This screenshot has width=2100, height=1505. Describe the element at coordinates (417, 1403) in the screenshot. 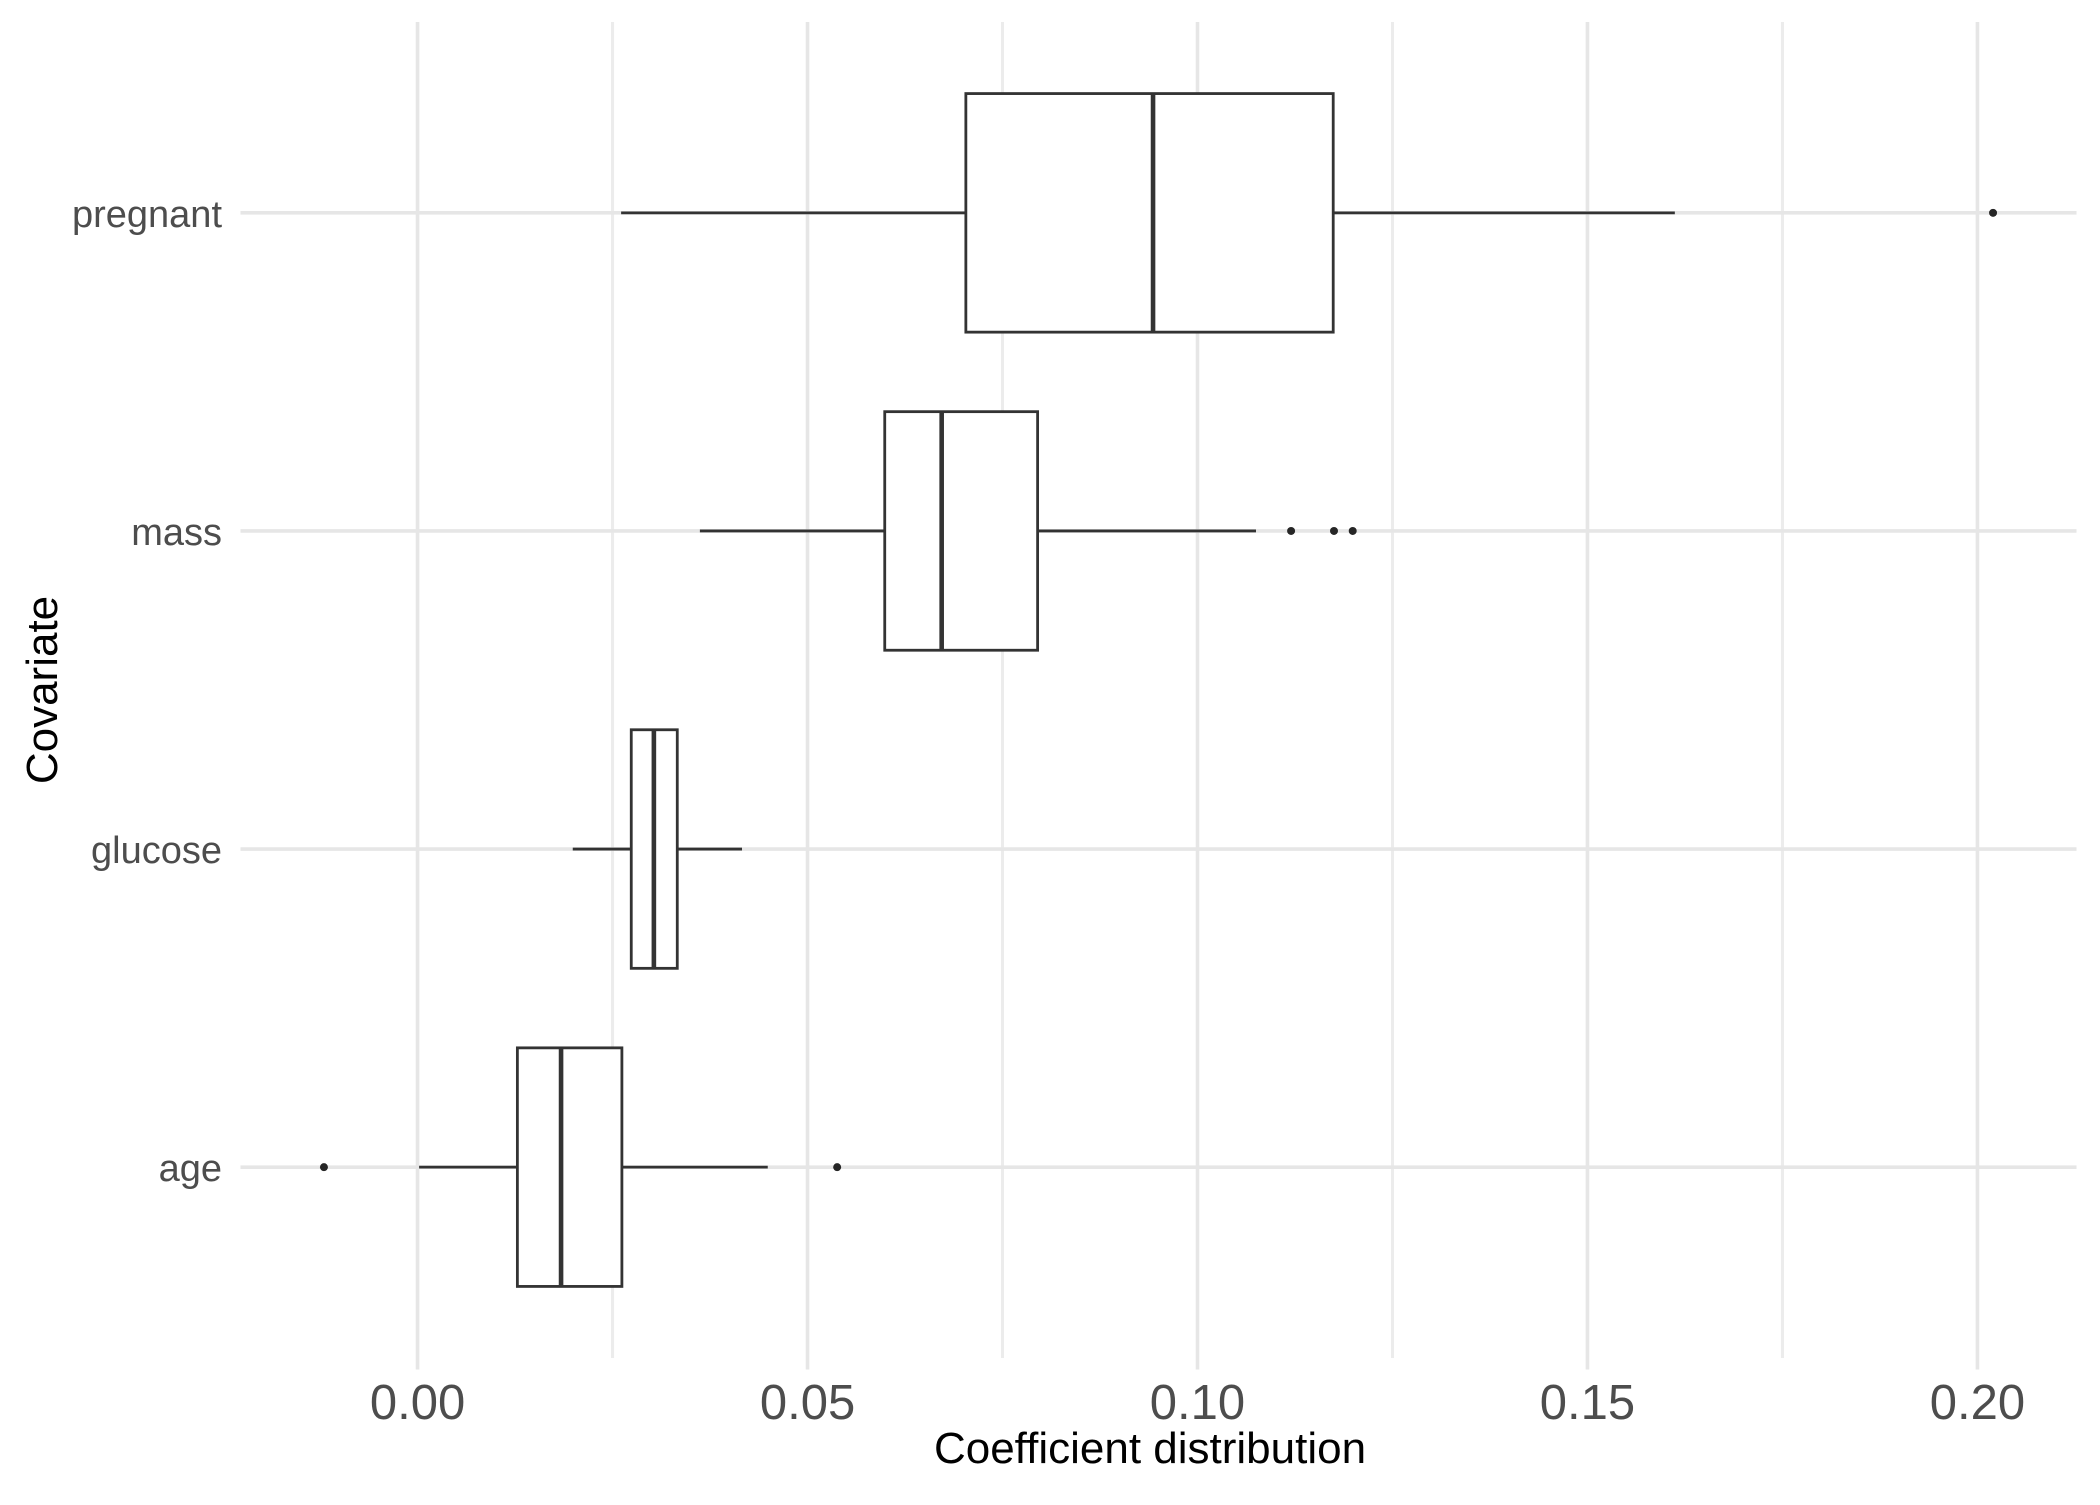

I see `x-tick-label: 0.00` at that location.